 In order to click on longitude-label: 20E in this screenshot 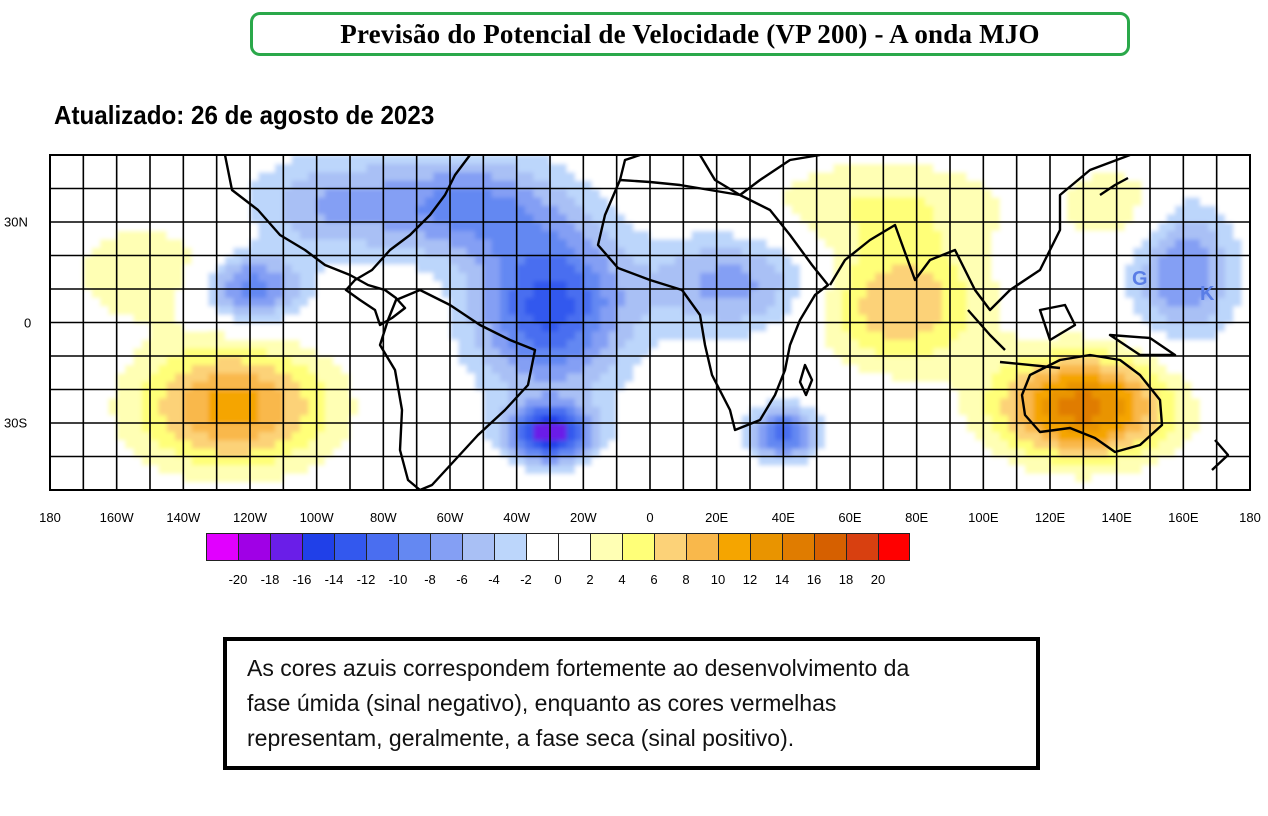, I will do `click(717, 517)`.